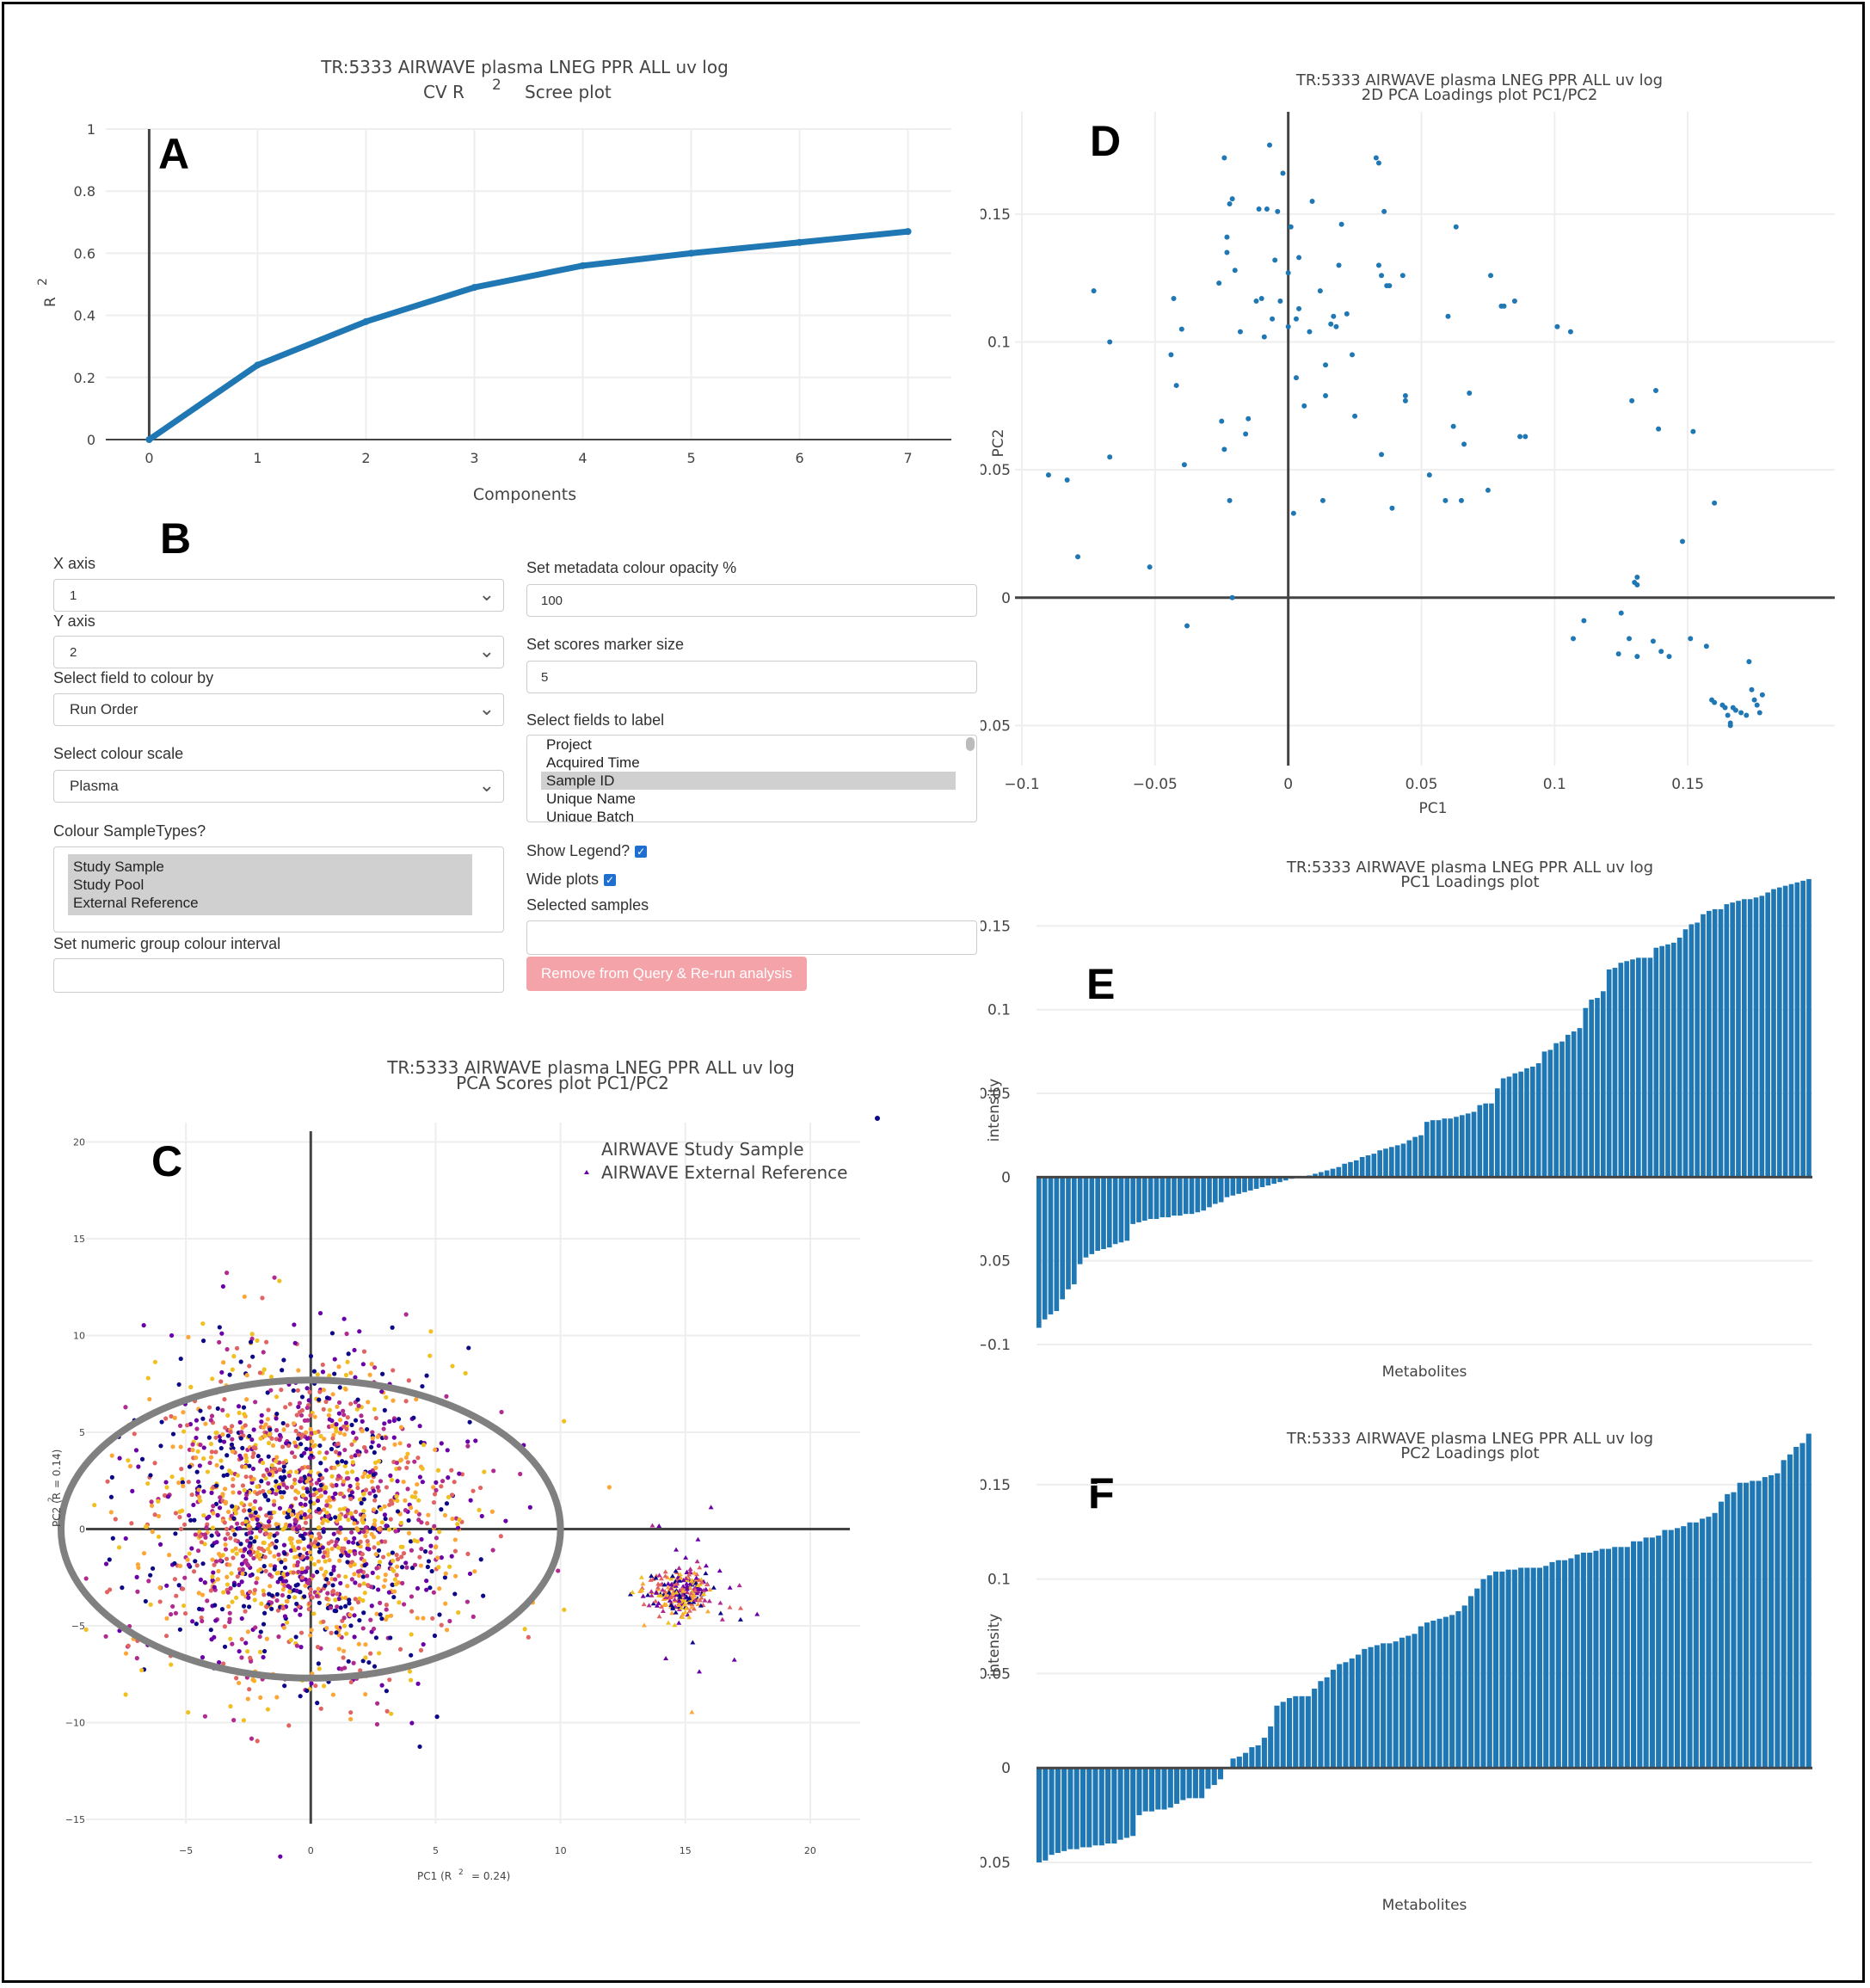  What do you see at coordinates (641, 852) in the screenshot?
I see `show-legend-checkbox: ✓` at bounding box center [641, 852].